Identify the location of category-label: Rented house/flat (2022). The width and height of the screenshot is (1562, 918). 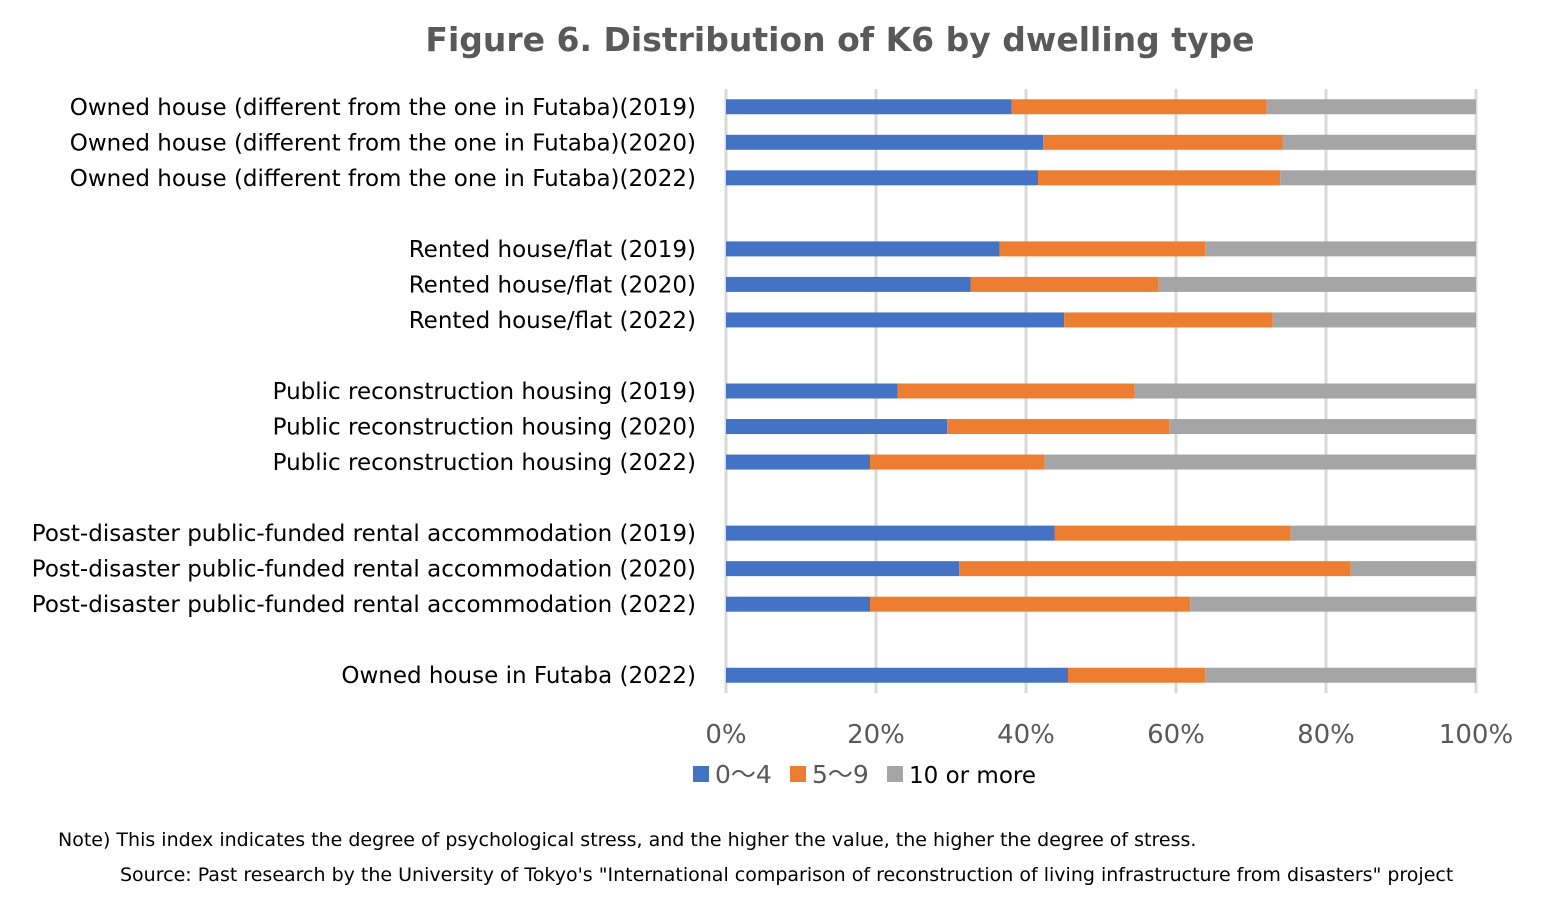
(552, 321).